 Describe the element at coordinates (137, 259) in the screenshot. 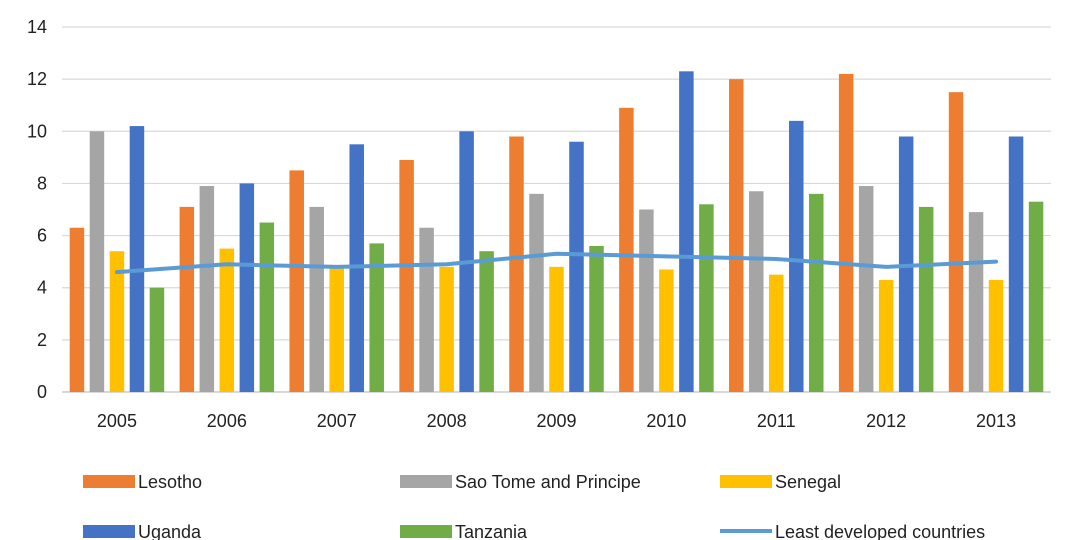

I see `bar-uganda-2005` at that location.